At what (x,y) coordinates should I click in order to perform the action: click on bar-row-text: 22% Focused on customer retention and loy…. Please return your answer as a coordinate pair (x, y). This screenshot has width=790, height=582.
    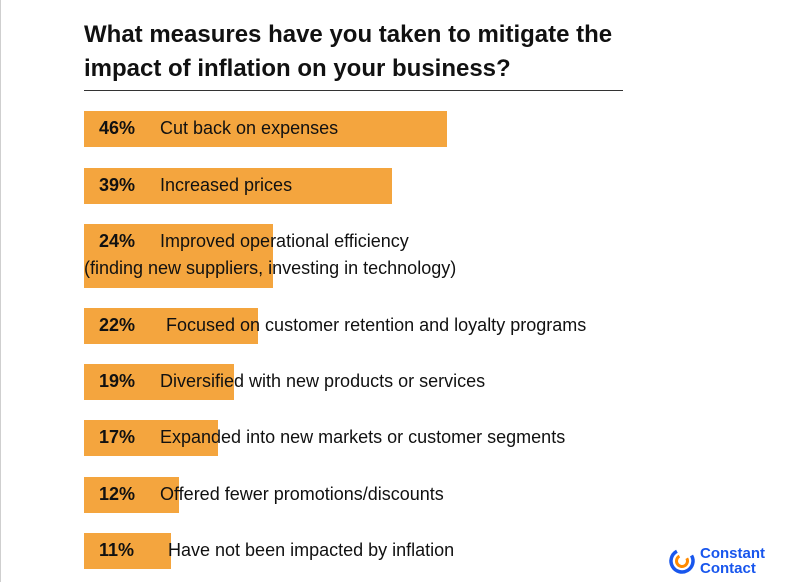
    Looking at the image, I should click on (342, 325).